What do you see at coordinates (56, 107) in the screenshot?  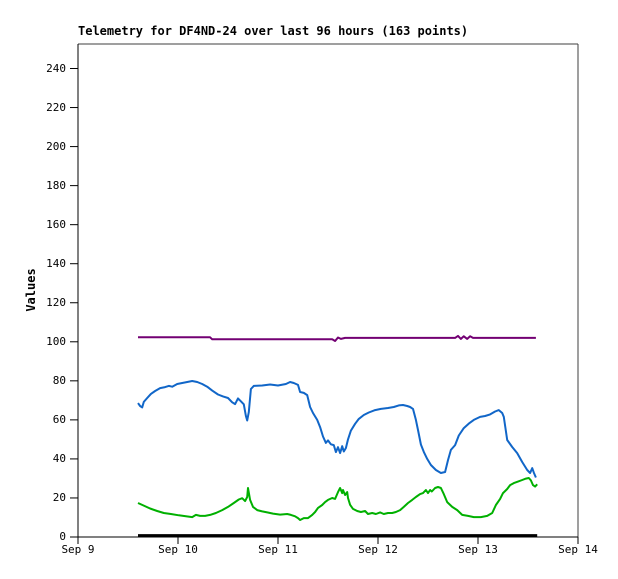 I see `y-tick-label: 220` at bounding box center [56, 107].